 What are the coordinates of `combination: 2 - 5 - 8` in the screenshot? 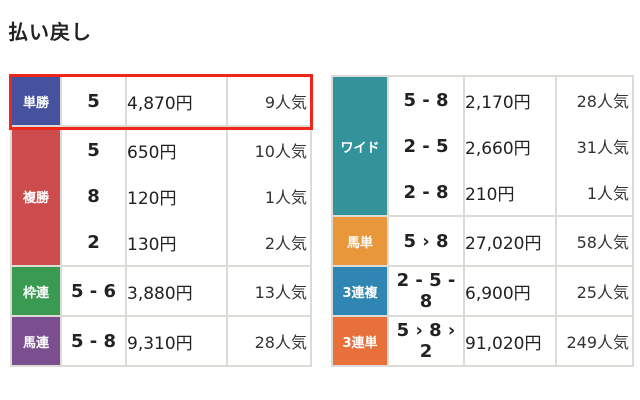 It's located at (426, 291).